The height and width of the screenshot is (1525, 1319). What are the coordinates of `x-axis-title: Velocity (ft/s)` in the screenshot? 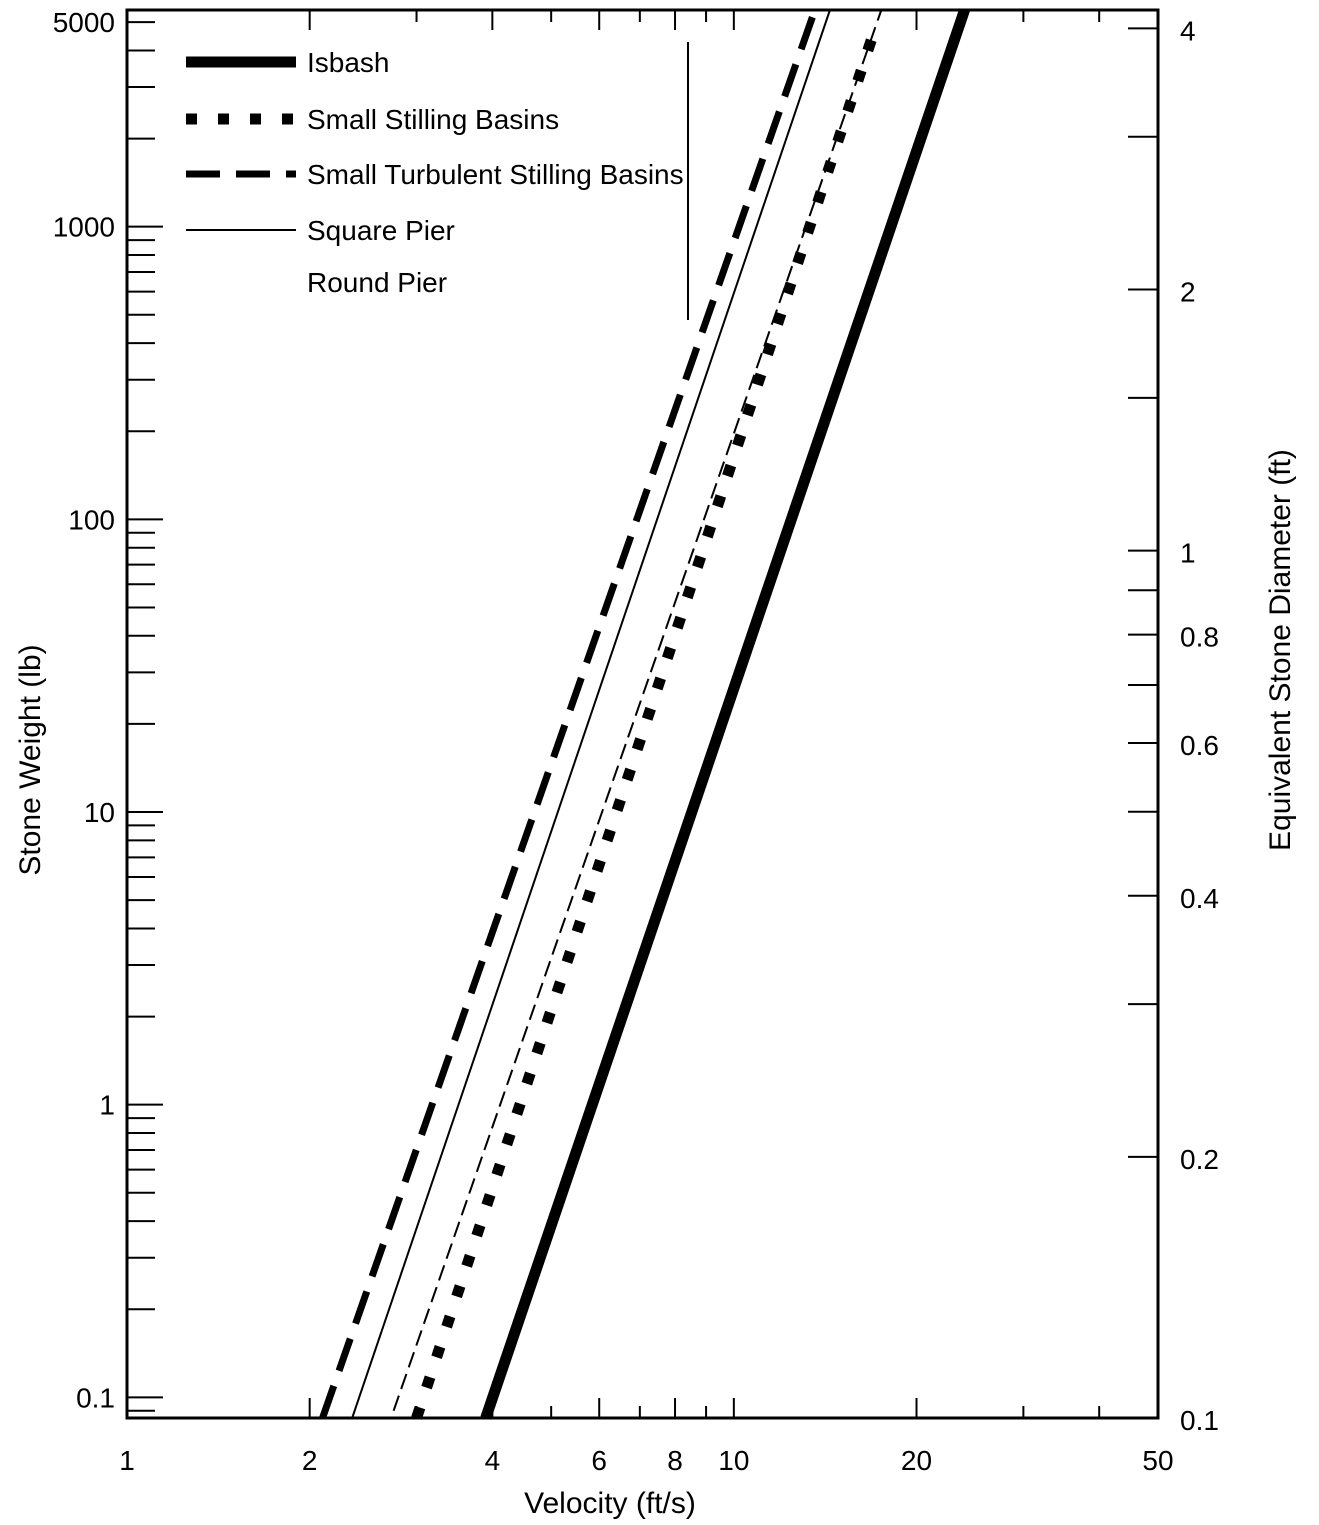 It's located at (610, 1503).